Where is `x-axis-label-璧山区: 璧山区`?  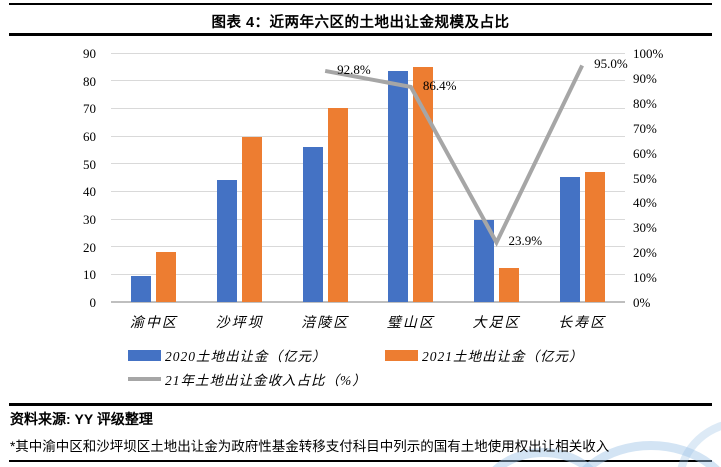
x-axis-label-璧山区: 璧山区 is located at coordinates (410, 323).